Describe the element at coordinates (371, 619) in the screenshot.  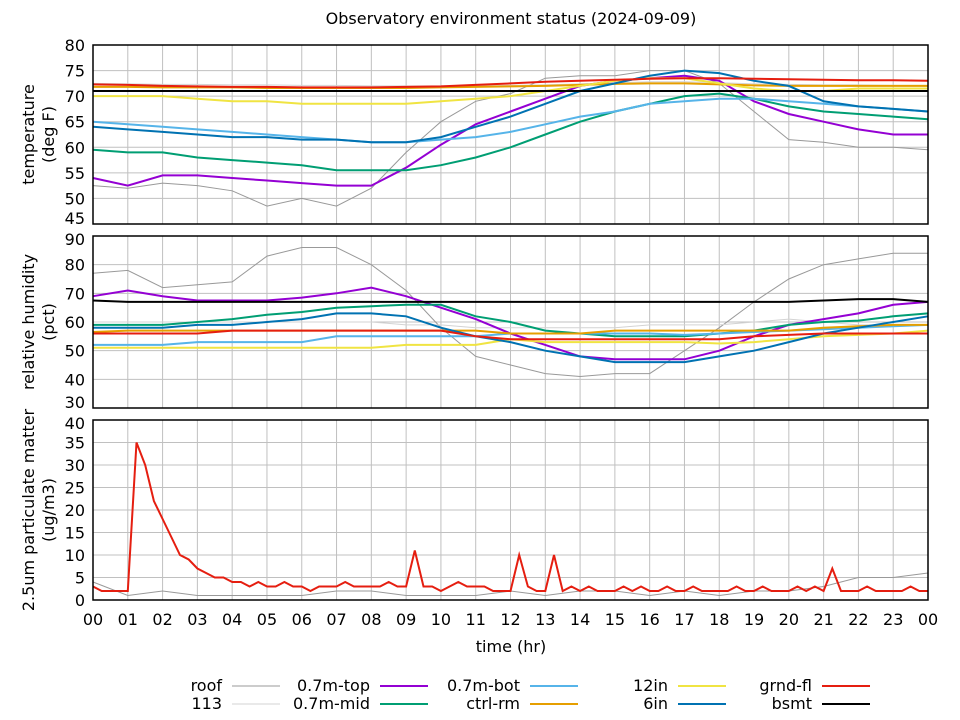
I see `x-tick-label: 08` at that location.